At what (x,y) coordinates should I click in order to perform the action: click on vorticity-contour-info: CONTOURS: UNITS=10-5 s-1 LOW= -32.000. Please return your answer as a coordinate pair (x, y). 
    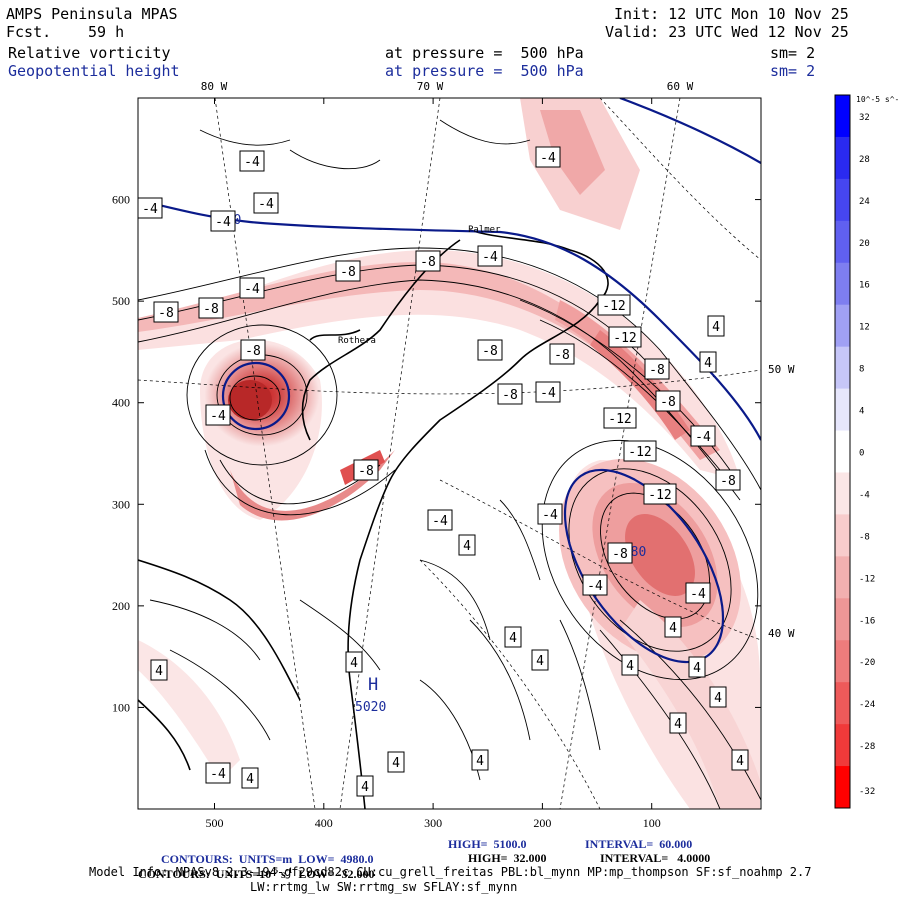
    Looking at the image, I should click on (253, 866).